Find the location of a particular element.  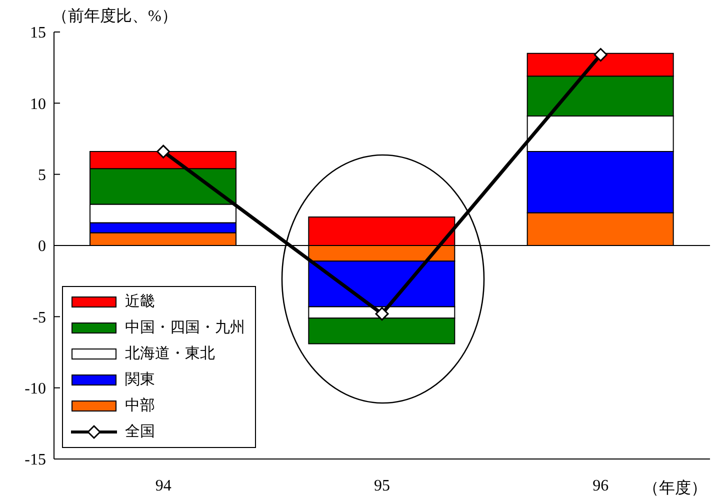

y-tick-label: 10 is located at coordinates (38, 104).